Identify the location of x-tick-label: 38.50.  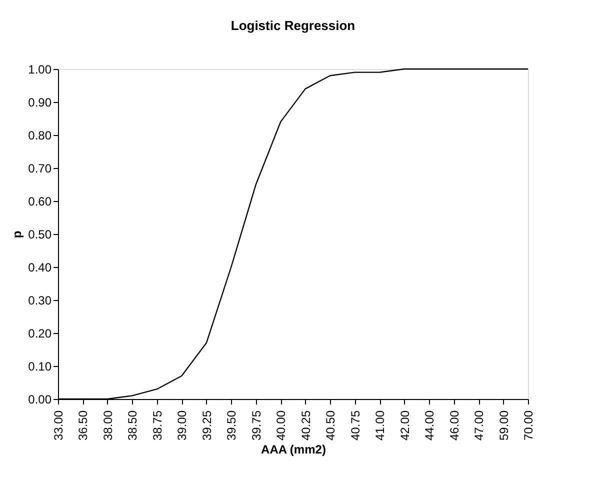
(133, 425).